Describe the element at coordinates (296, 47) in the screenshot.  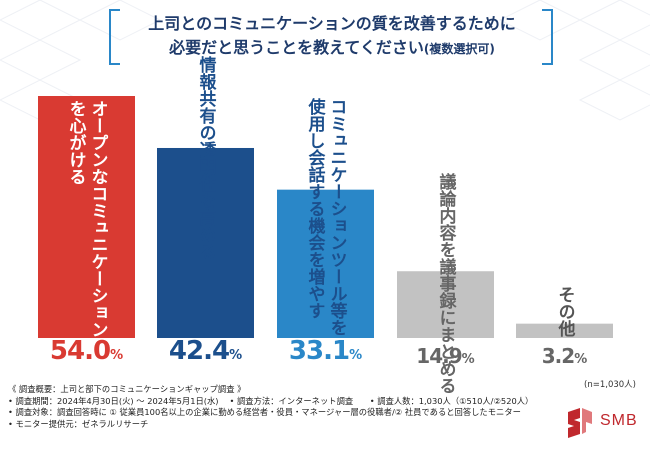
I see `title-line-2-main: 必要だと思うことを教えてください` at that location.